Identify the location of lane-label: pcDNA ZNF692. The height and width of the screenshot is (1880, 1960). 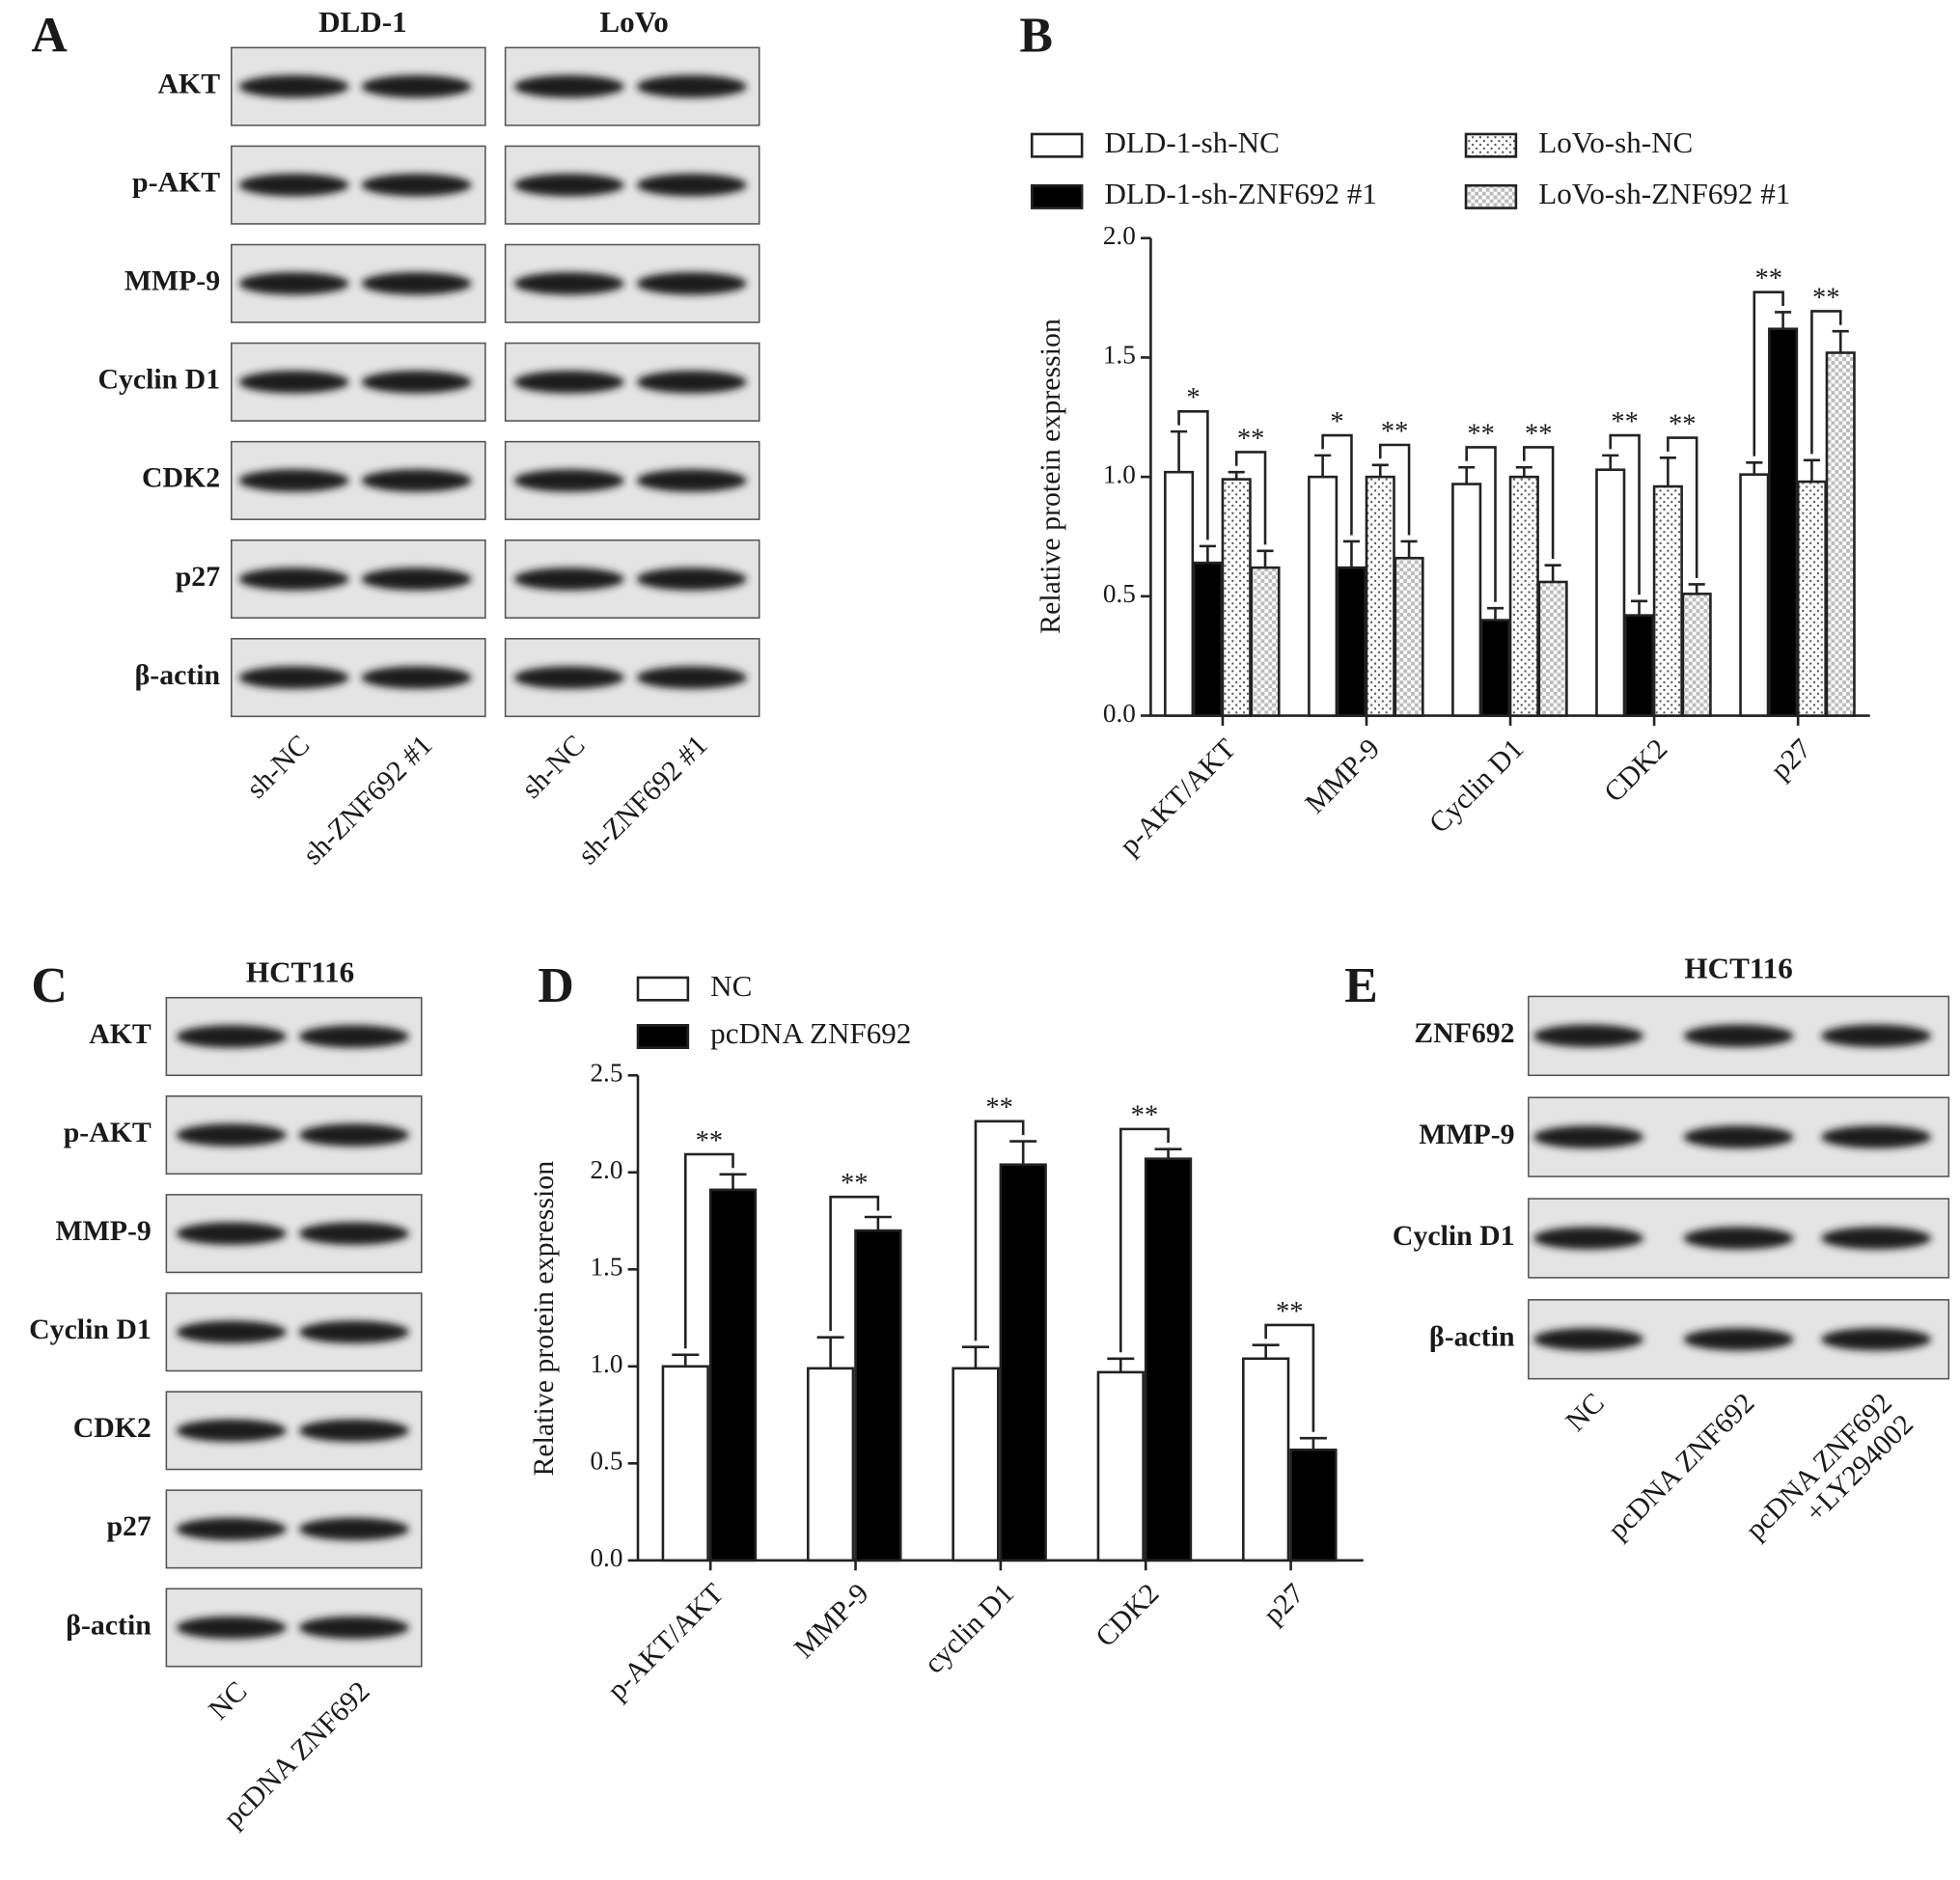
(1681, 1467).